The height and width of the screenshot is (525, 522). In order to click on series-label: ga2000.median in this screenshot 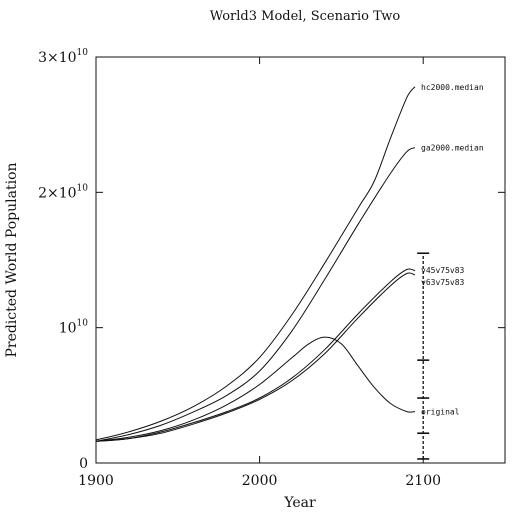, I will do `click(452, 148)`.